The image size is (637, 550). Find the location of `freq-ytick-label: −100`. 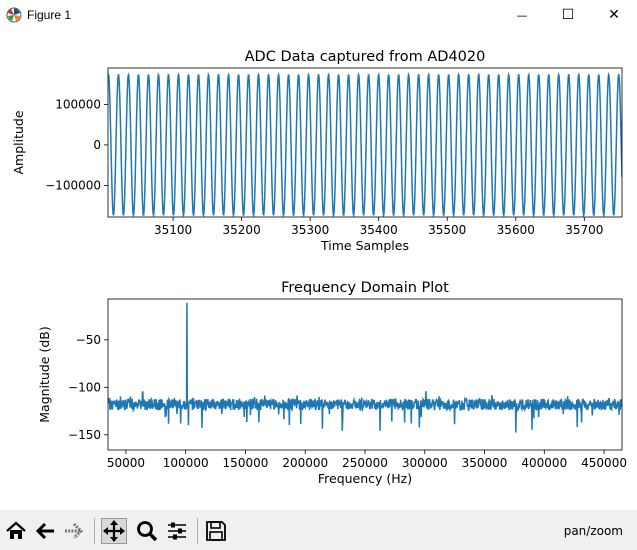

freq-ytick-label: −100 is located at coordinates (84, 387).